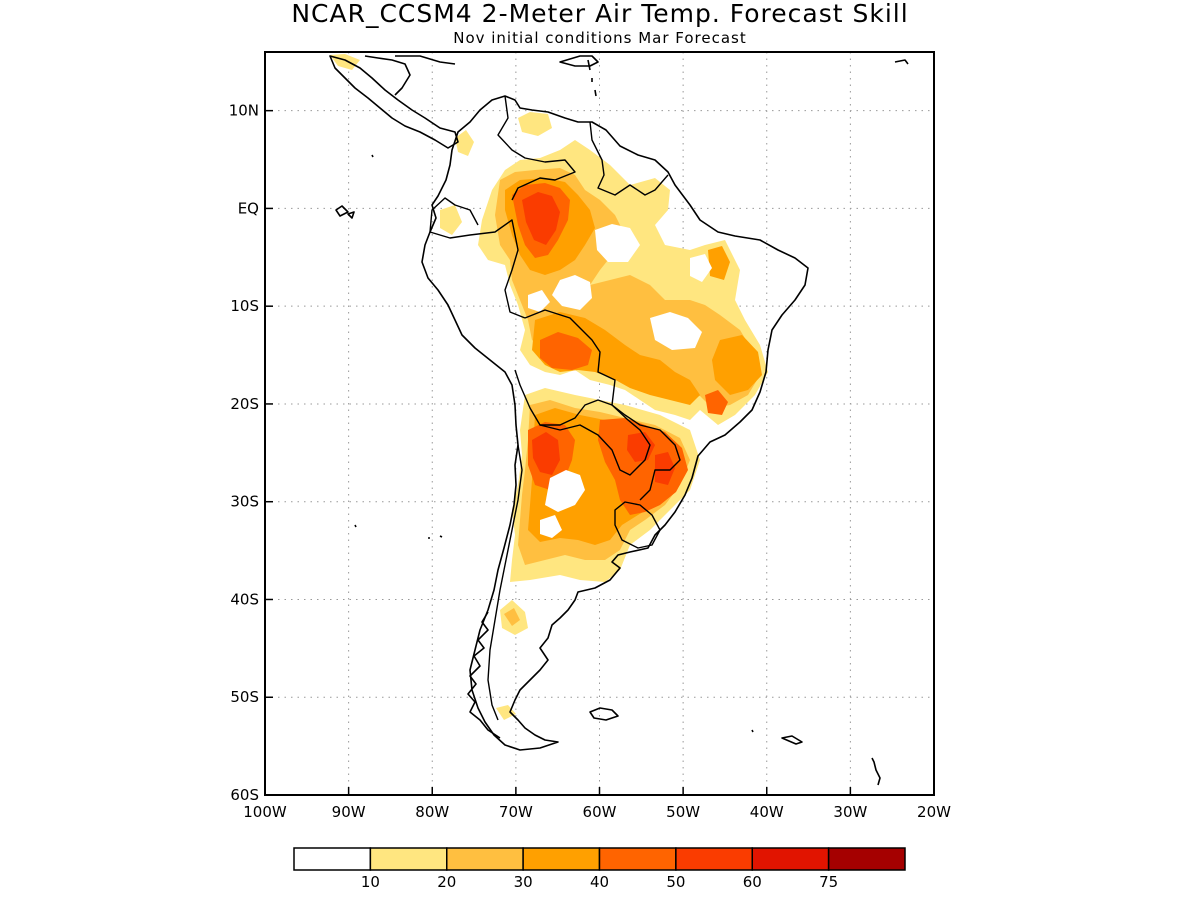 Image resolution: width=1200 pixels, height=900 pixels. Describe the element at coordinates (464, 143) in the screenshot. I see `skill-region-10-20-central-america` at that location.